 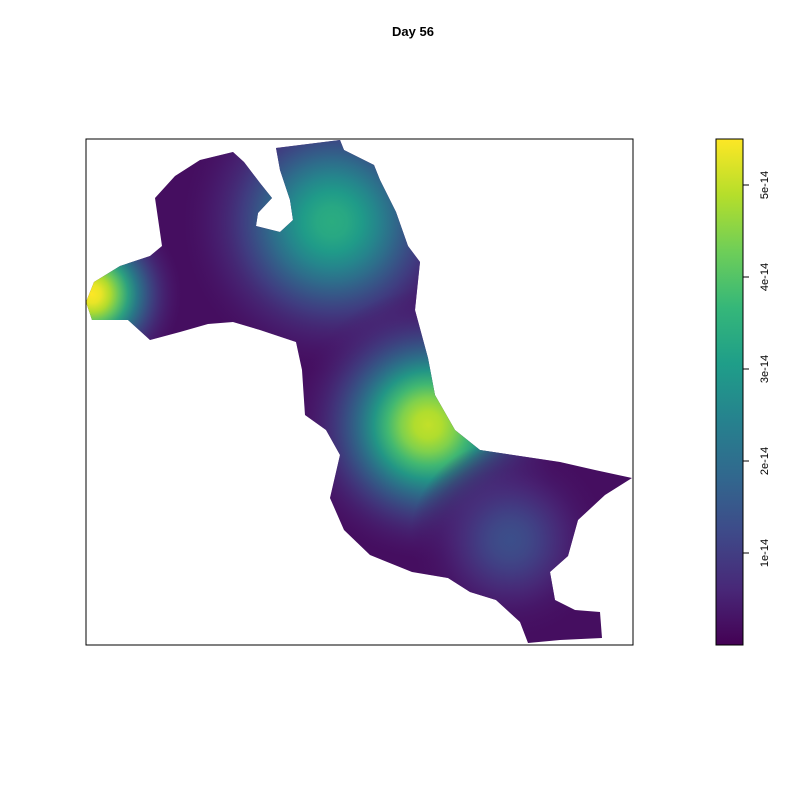 What do you see at coordinates (413, 31) in the screenshot?
I see `chart-title: Day 56` at bounding box center [413, 31].